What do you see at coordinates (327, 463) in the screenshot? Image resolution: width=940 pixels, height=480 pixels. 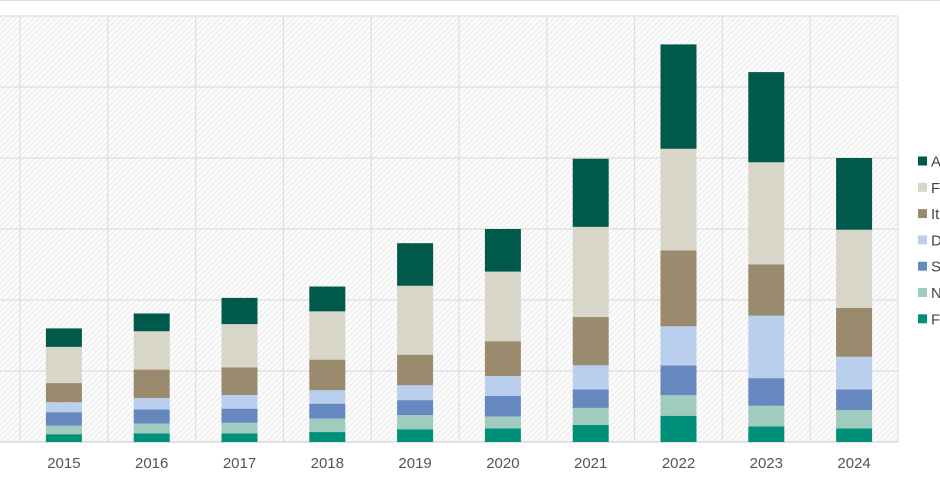 I see `x-tick-label: 2018` at bounding box center [327, 463].